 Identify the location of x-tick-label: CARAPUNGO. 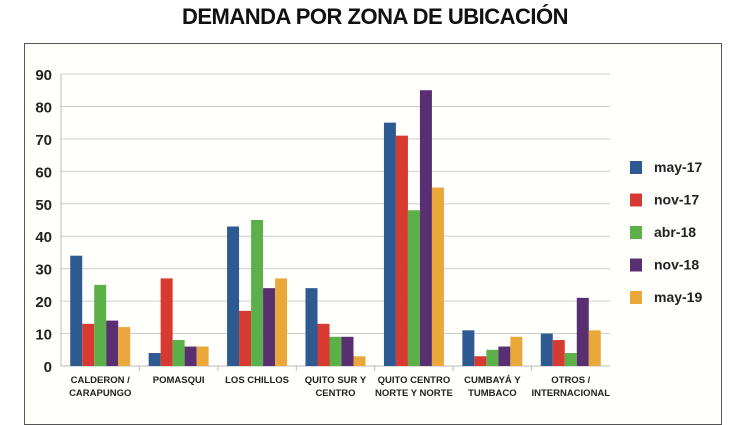
(100, 393).